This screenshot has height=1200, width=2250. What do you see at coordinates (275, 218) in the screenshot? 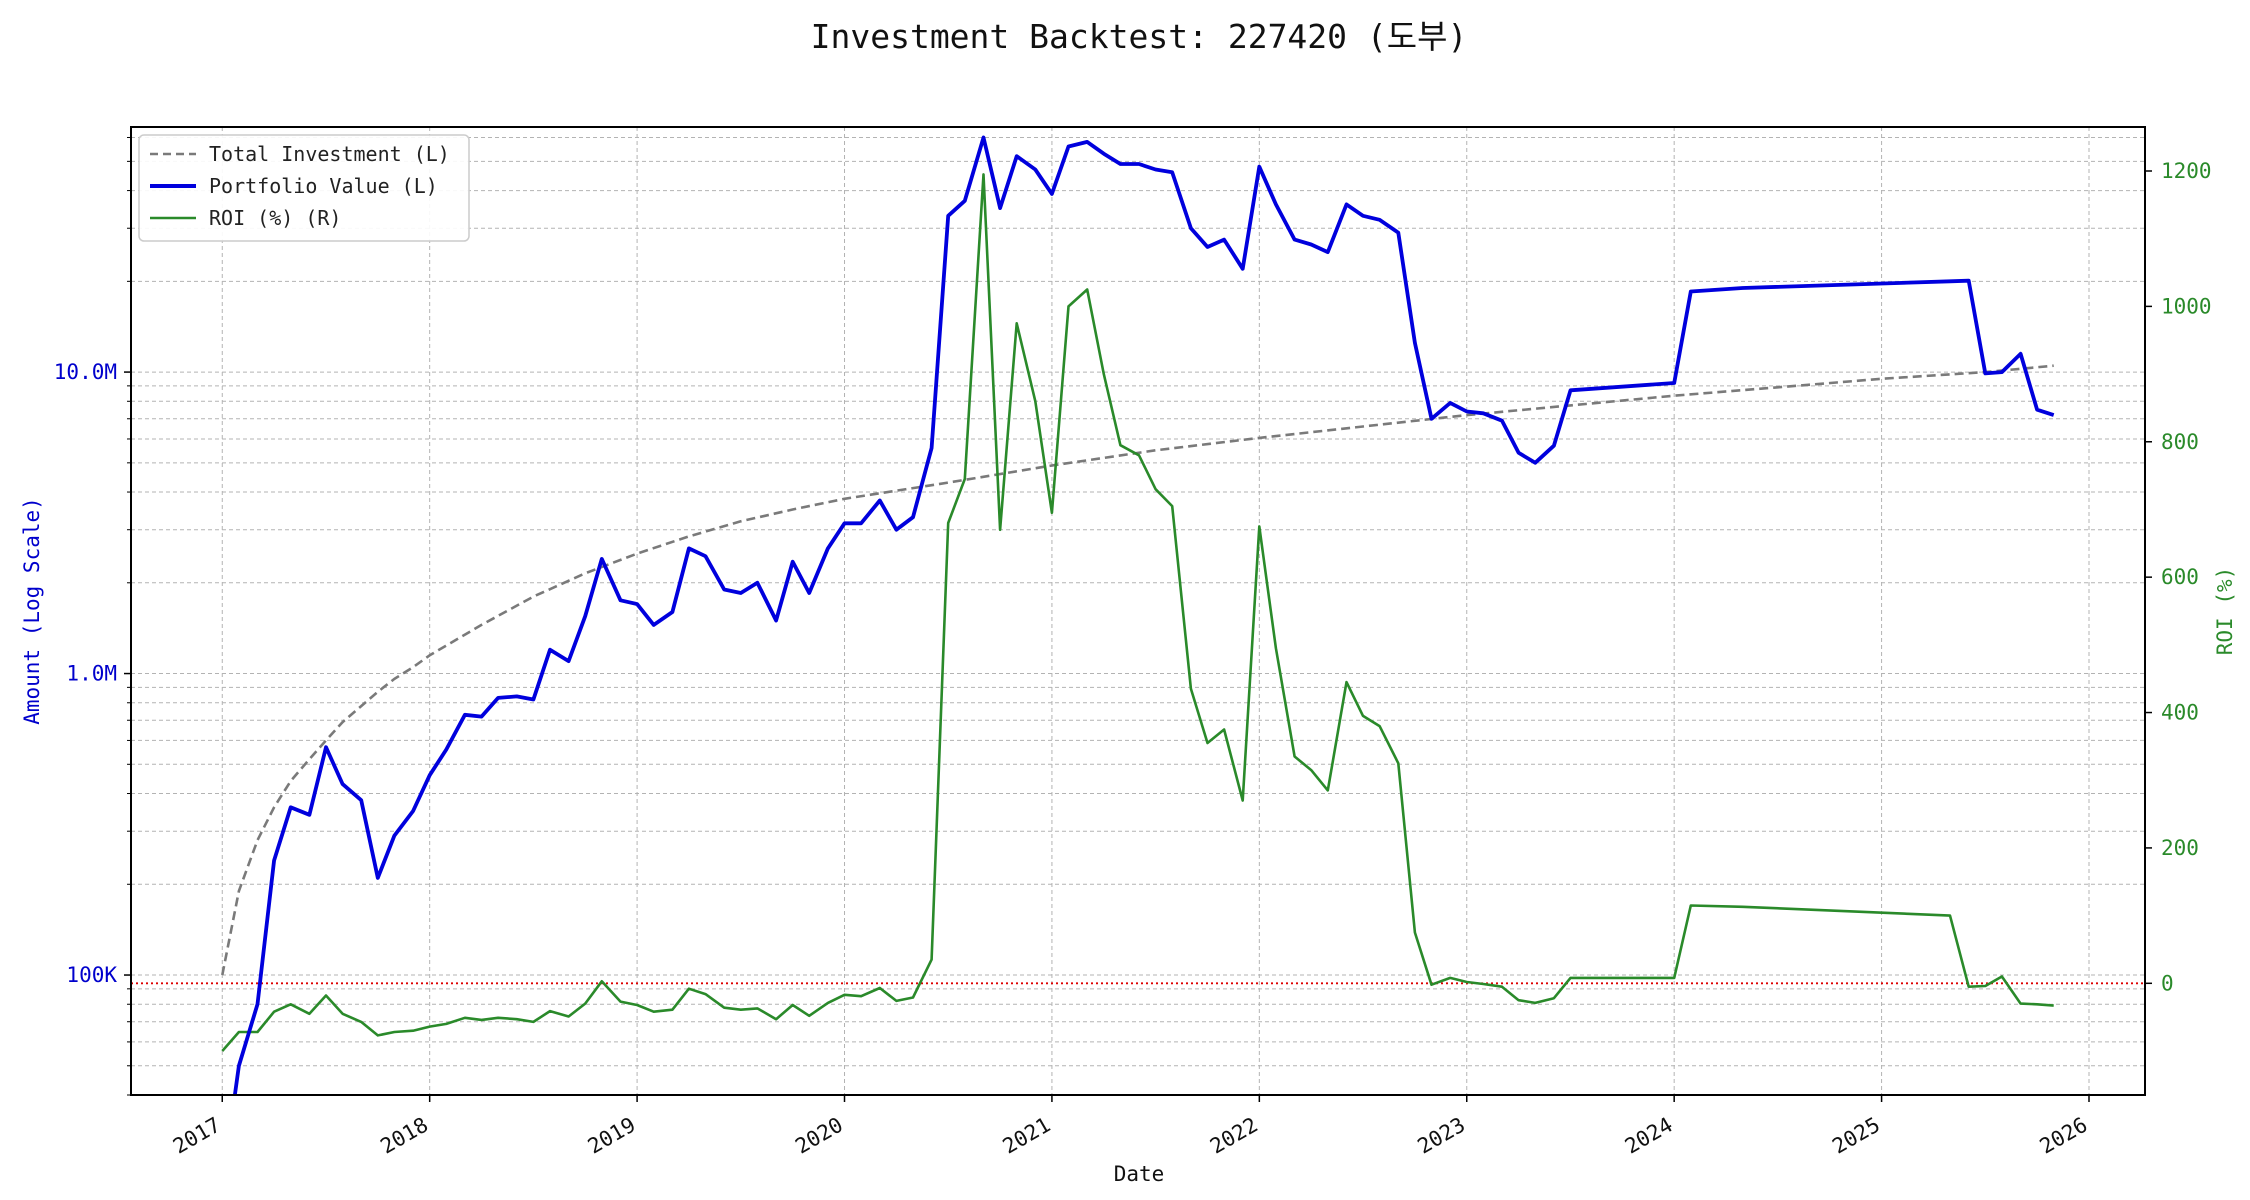
I see `legend-label-roi: ROI (%) (R)` at bounding box center [275, 218].